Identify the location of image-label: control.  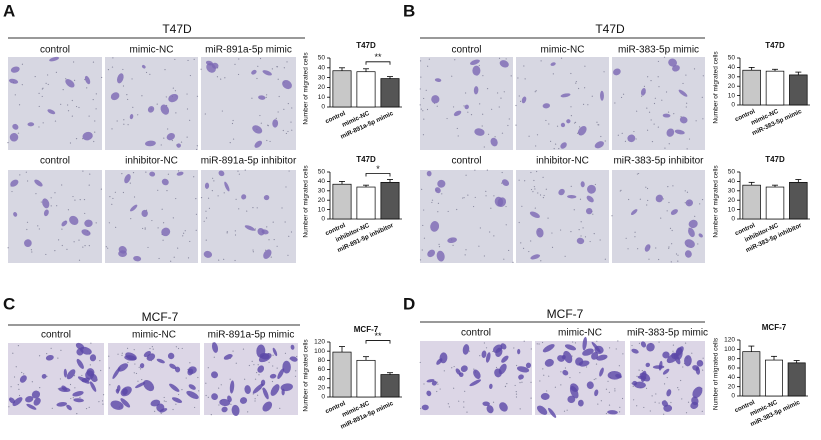
(56, 335).